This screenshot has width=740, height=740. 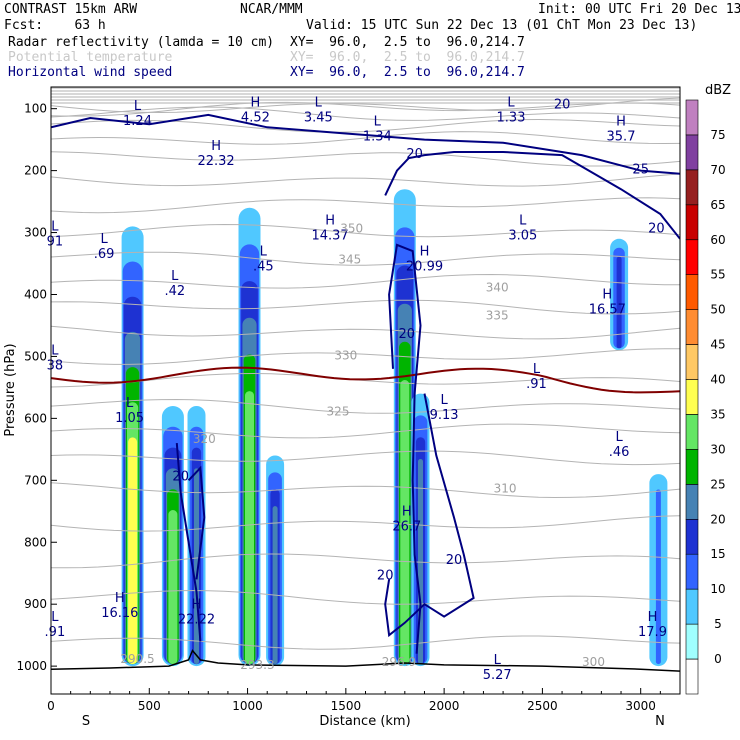 What do you see at coordinates (137, 121) in the screenshot?
I see `extremum-value-label: 1.24` at bounding box center [137, 121].